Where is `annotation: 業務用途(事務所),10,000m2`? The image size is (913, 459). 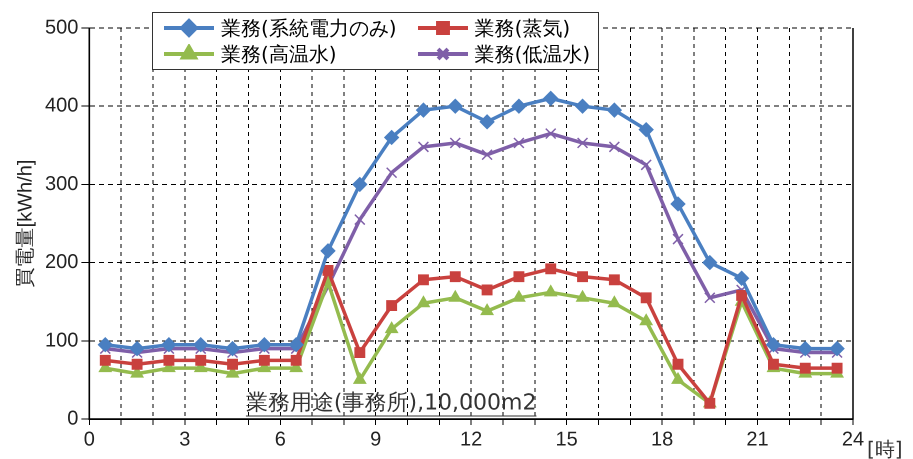 annotation: 業務用途(事務所),10,000m2 is located at coordinates (391, 403).